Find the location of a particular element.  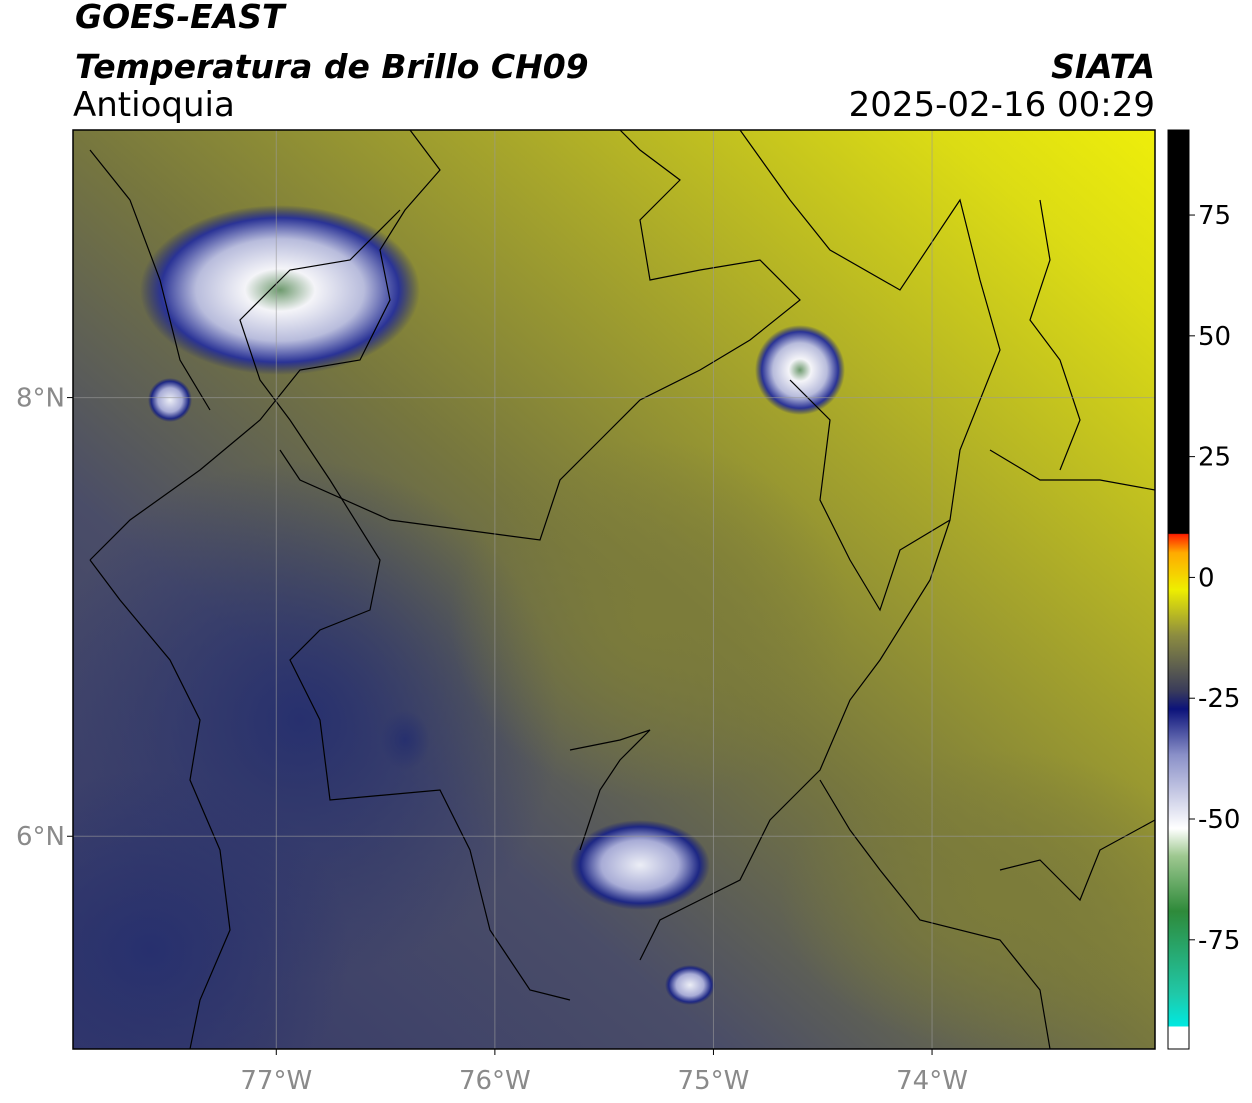

colorbar-tick-label: -25 is located at coordinates (1219, 699).